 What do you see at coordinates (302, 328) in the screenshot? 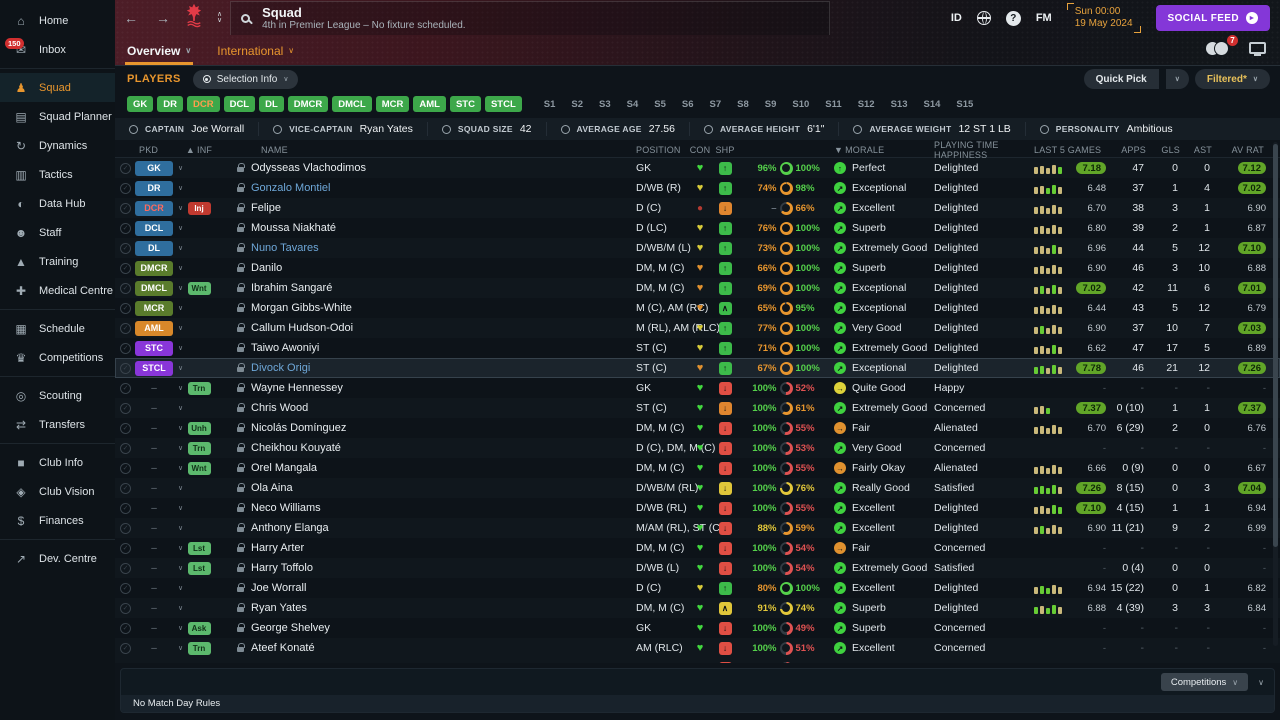
I see `player-name: Callum Hudson-Odoi` at bounding box center [302, 328].